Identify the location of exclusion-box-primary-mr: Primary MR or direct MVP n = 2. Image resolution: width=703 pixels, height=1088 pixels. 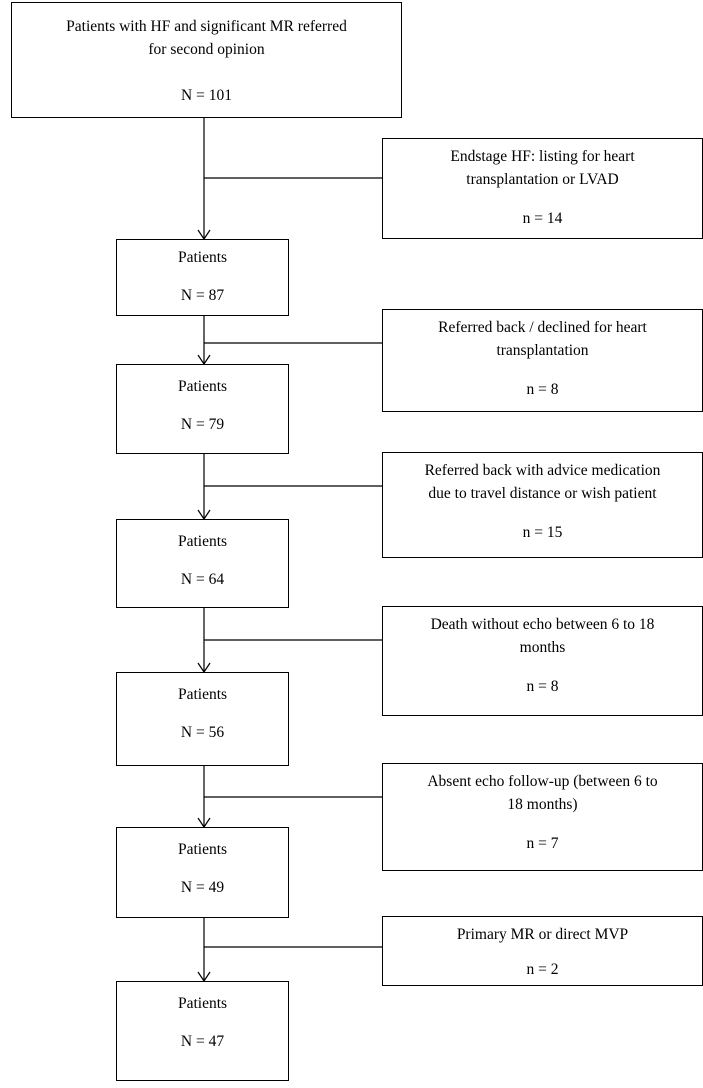
(542, 951).